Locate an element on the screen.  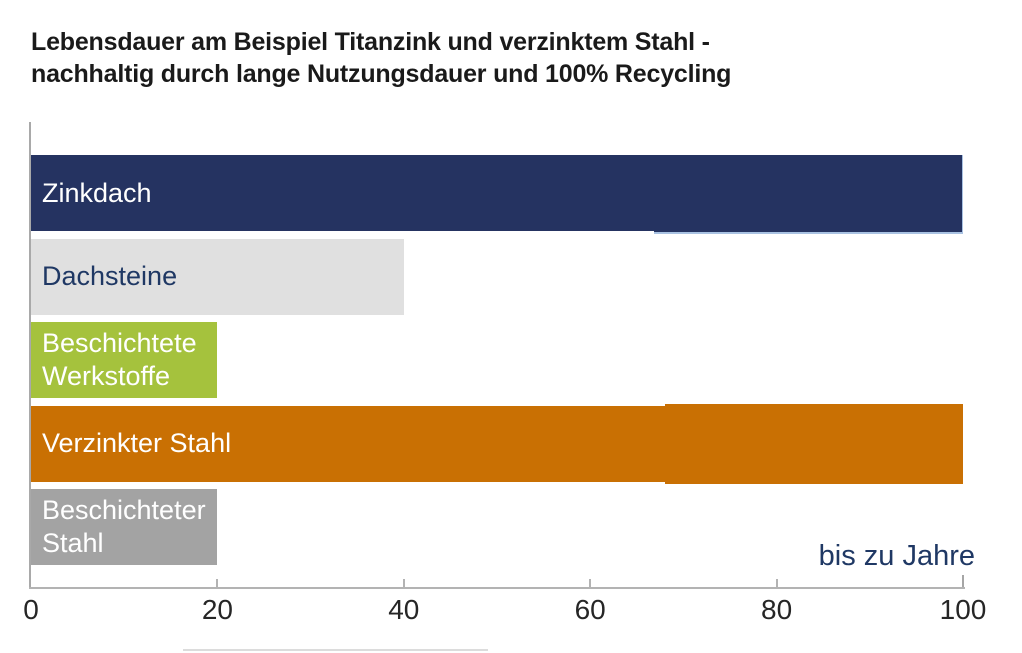
x-axis-line is located at coordinates (497, 588).